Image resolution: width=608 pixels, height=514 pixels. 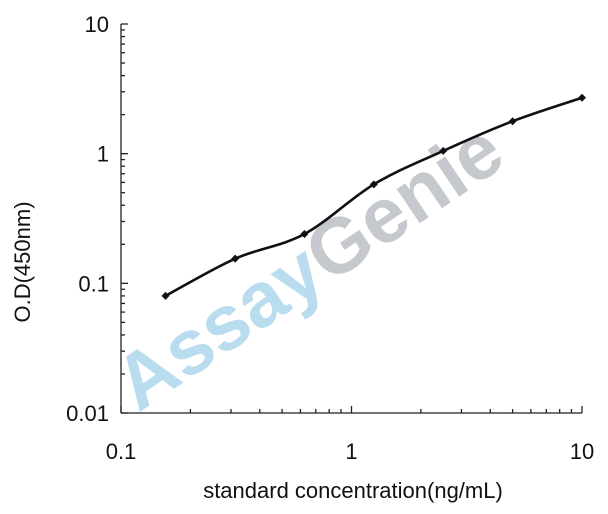 What do you see at coordinates (97, 24) in the screenshot?
I see `y-tick-label: 10` at bounding box center [97, 24].